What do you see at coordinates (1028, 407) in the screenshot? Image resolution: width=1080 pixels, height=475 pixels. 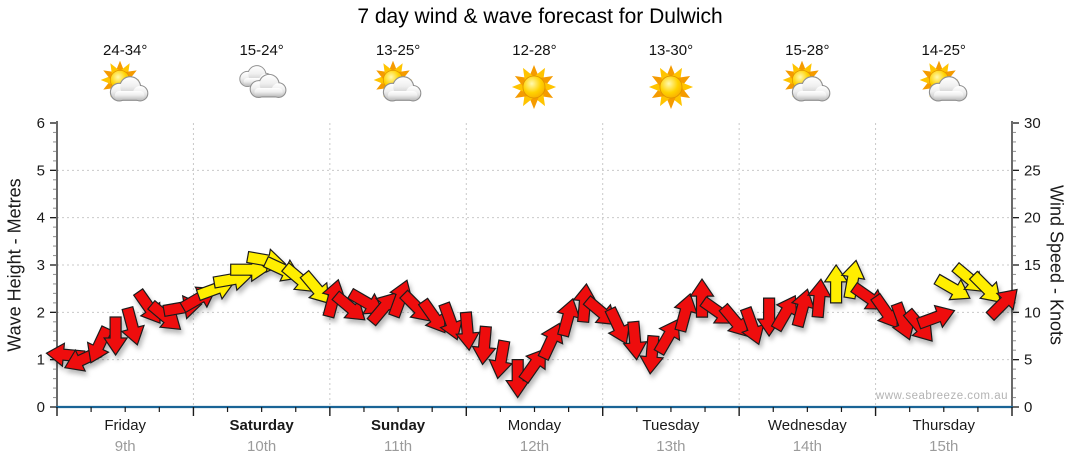 I see `right-axis-tick-label: 0` at bounding box center [1028, 407].